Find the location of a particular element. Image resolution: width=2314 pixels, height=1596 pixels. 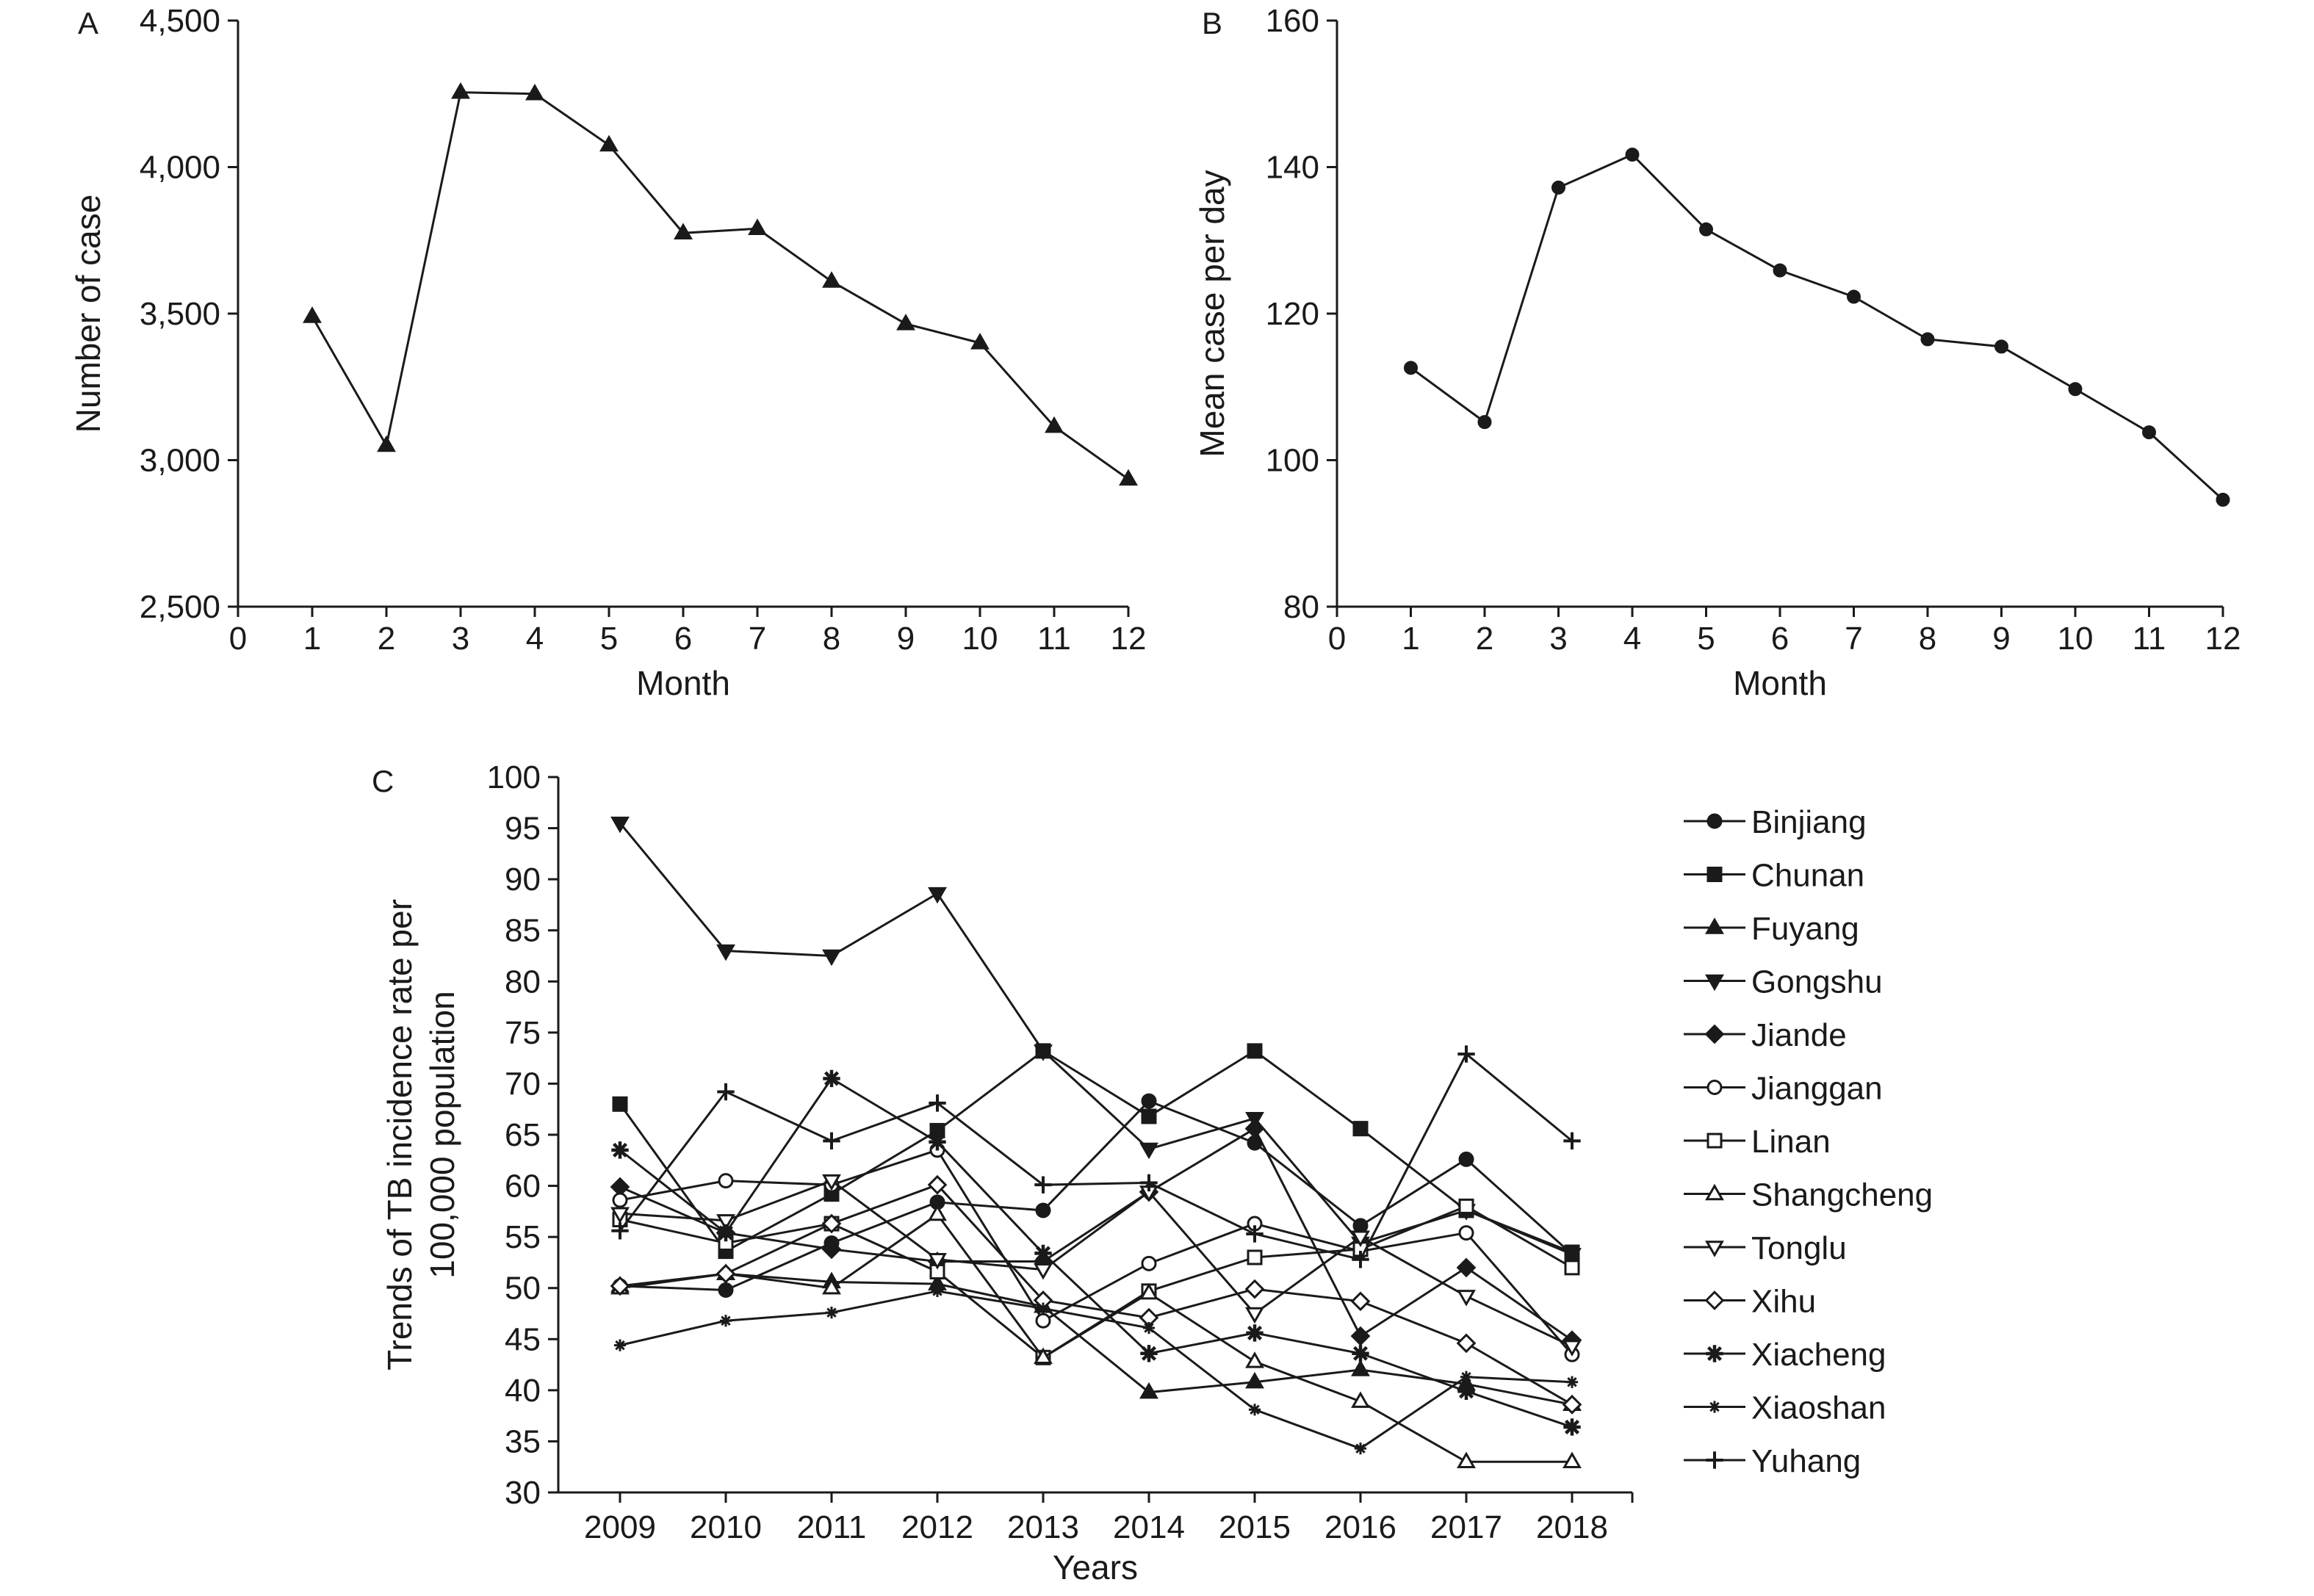

y-tick-label: 4,000 is located at coordinates (180, 168).